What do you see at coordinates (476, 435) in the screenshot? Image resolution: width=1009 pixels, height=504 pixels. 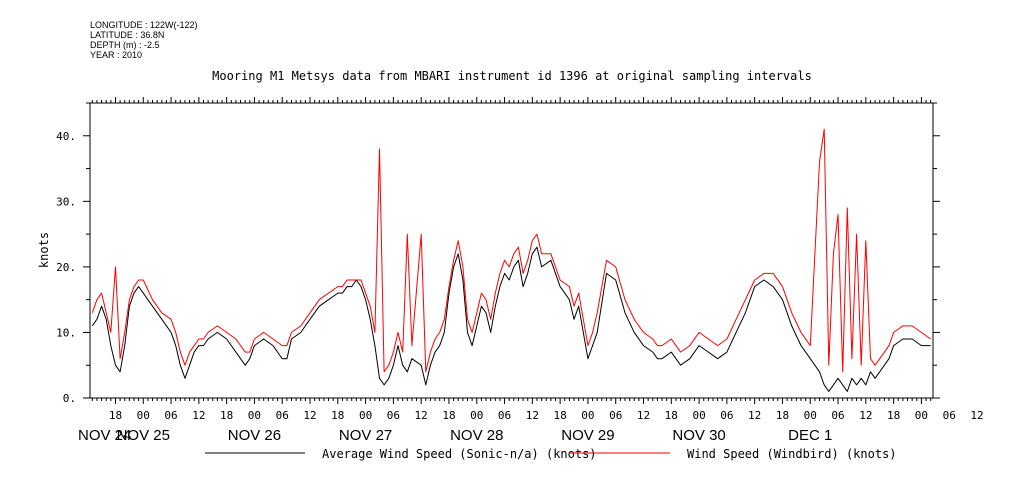 I see `day-tick-label: NOV 28` at bounding box center [476, 435].